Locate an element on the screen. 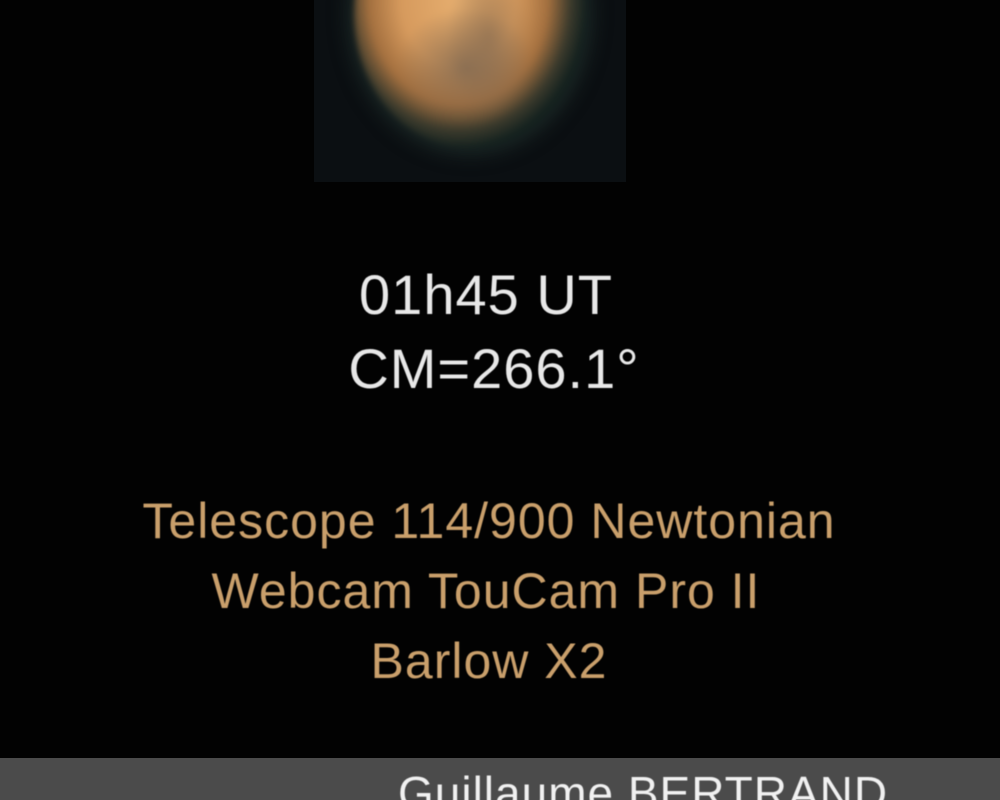 This screenshot has width=1000, height=800. observation-time: 01h45 UT is located at coordinates (486, 294).